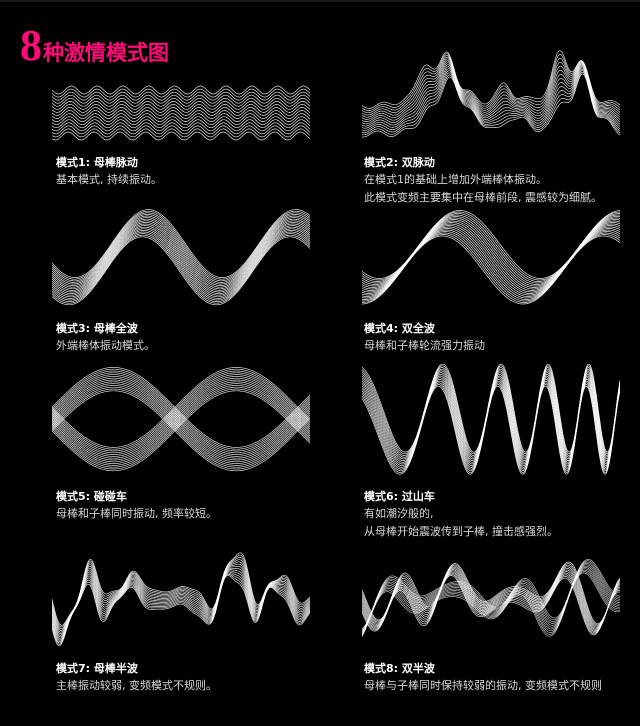 Image resolution: width=640 pixels, height=726 pixels. I want to click on mode-1-title: 模式1: 母棒脉动, so click(97, 162).